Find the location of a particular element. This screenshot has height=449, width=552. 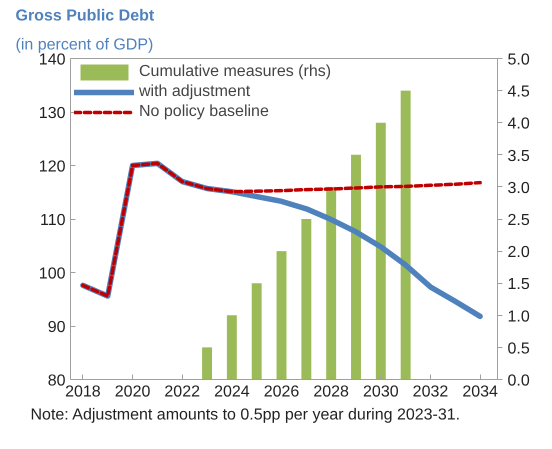

y2-tick-label: 0.0 is located at coordinates (519, 381).